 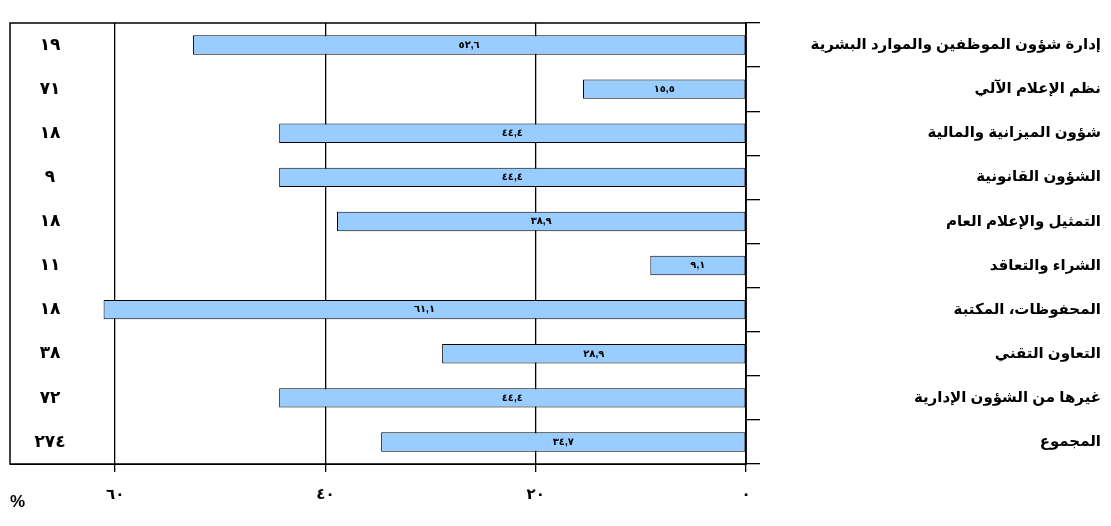 I want to click on x-axis-title: %, so click(x=18, y=501).